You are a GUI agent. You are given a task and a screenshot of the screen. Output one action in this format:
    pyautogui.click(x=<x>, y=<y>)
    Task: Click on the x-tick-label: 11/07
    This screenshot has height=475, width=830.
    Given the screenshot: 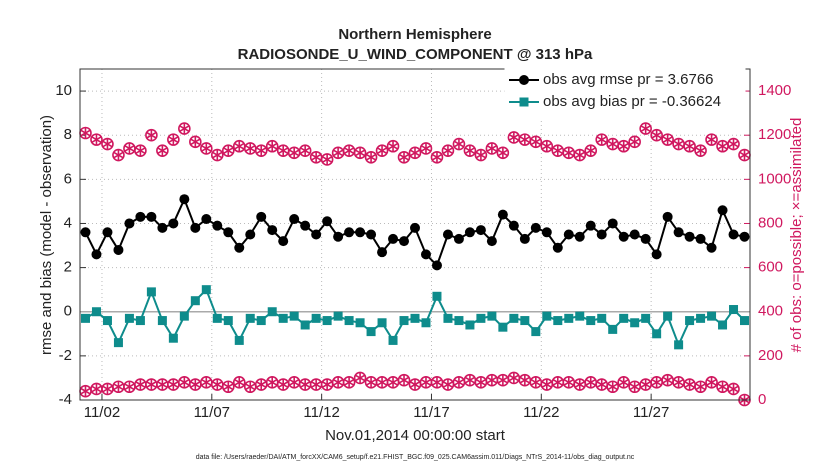 What is the action you would take?
    pyautogui.click(x=212, y=412)
    